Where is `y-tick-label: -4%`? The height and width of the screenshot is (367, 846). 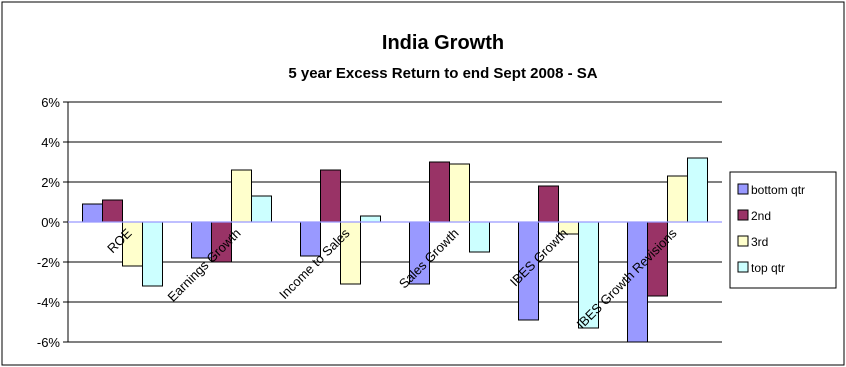 y-tick-label: -4% is located at coordinates (49, 302).